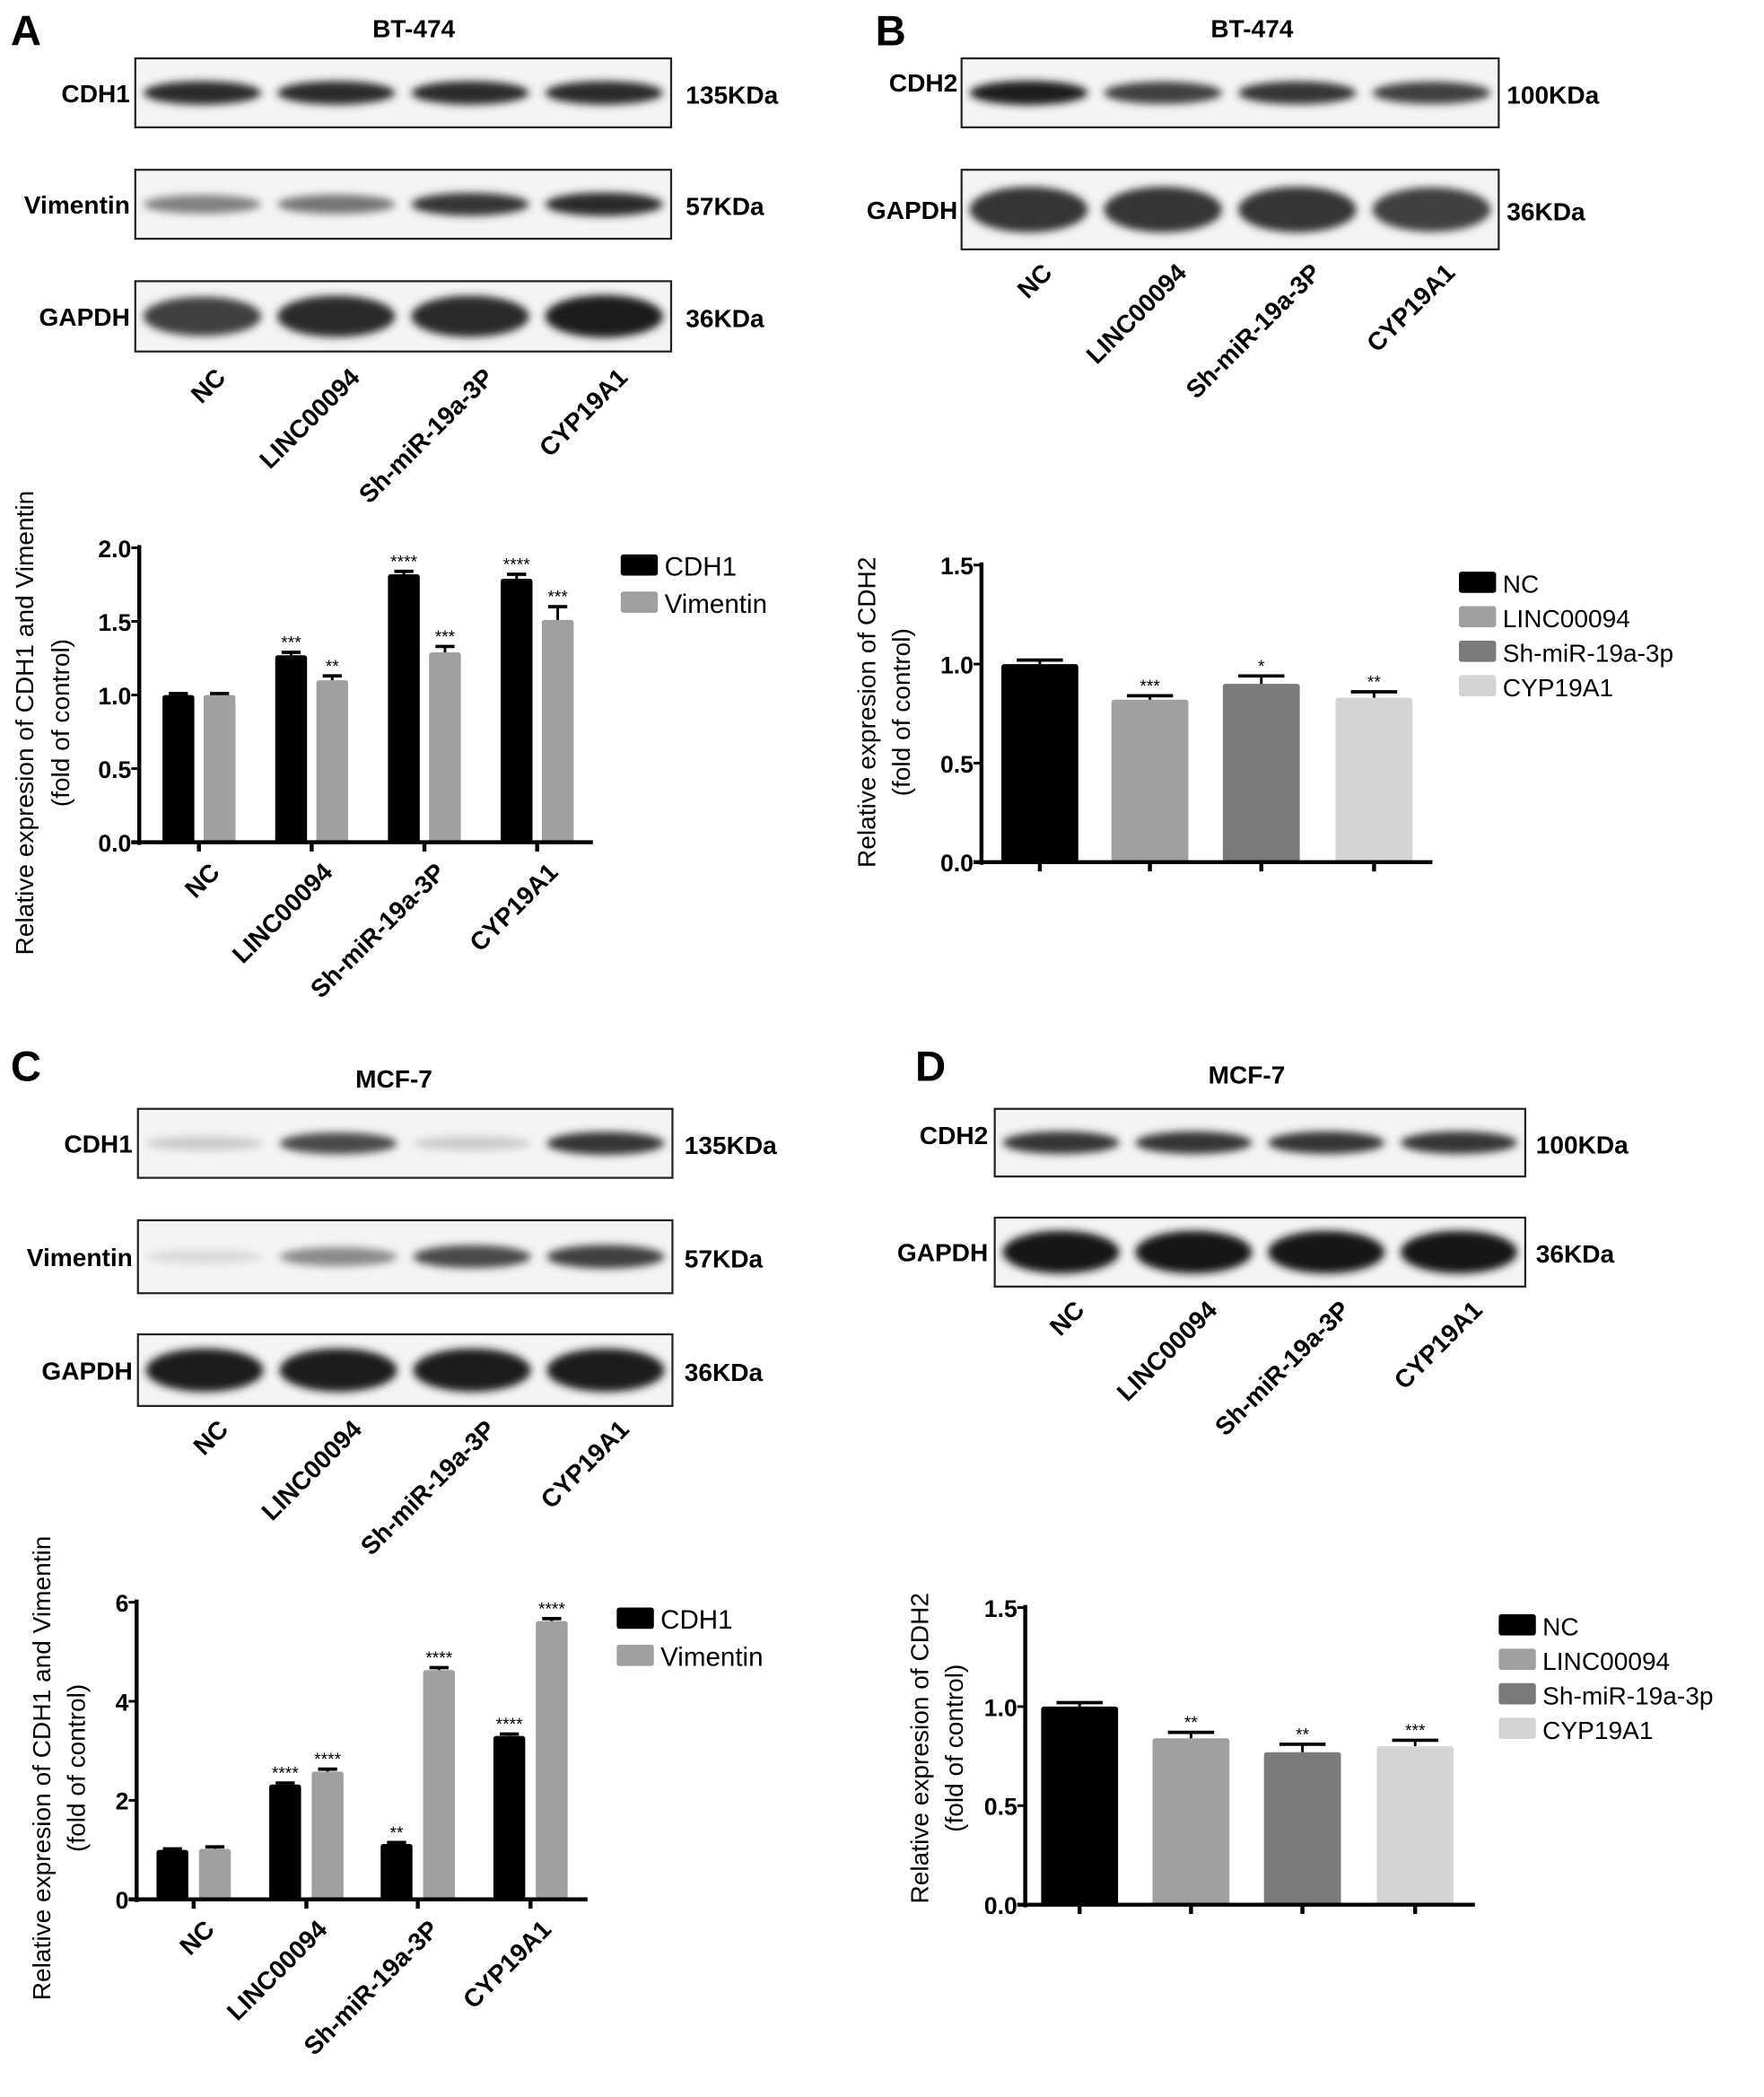 This screenshot has height=2097, width=1764. What do you see at coordinates (98, 1144) in the screenshot?
I see `protein-label: CDH1` at bounding box center [98, 1144].